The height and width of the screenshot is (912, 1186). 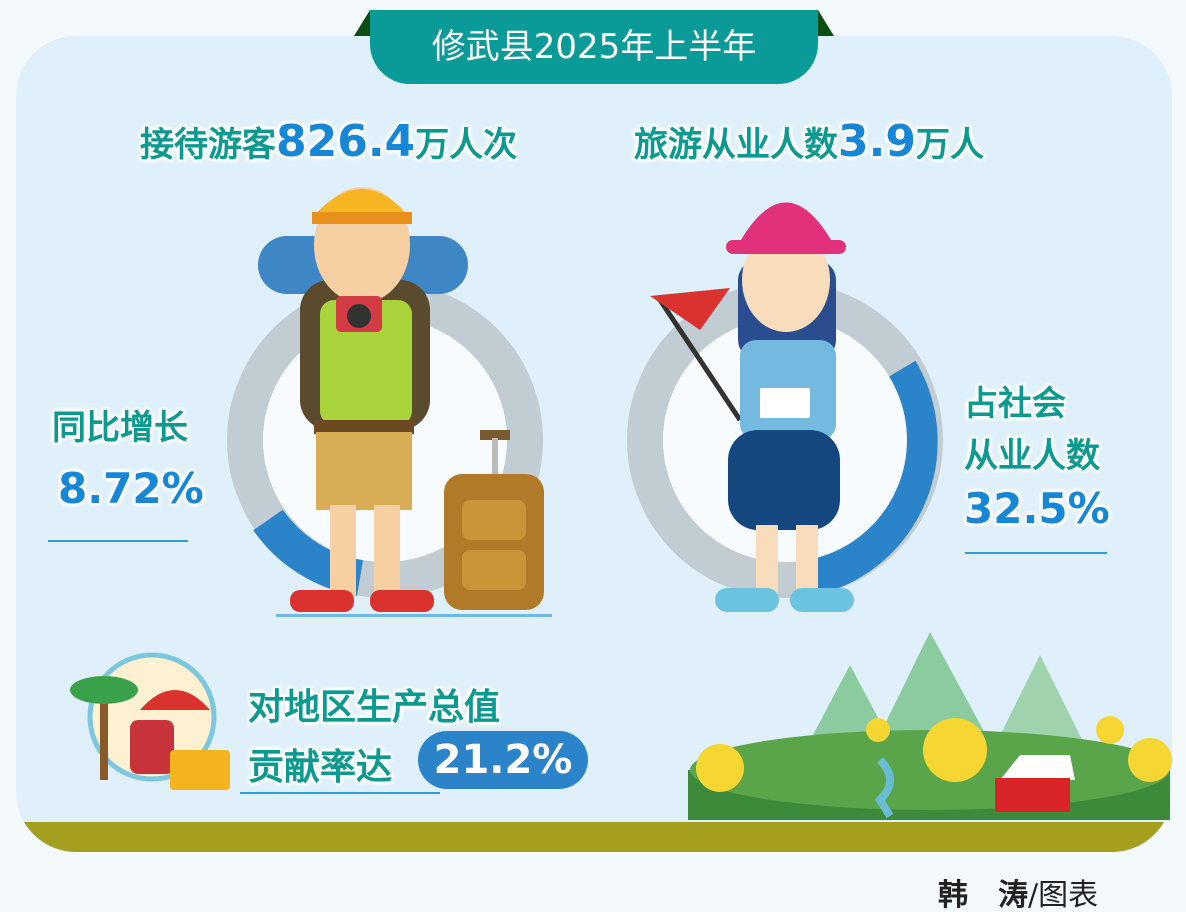 I want to click on forest-village-illustration, so click(x=930, y=726).